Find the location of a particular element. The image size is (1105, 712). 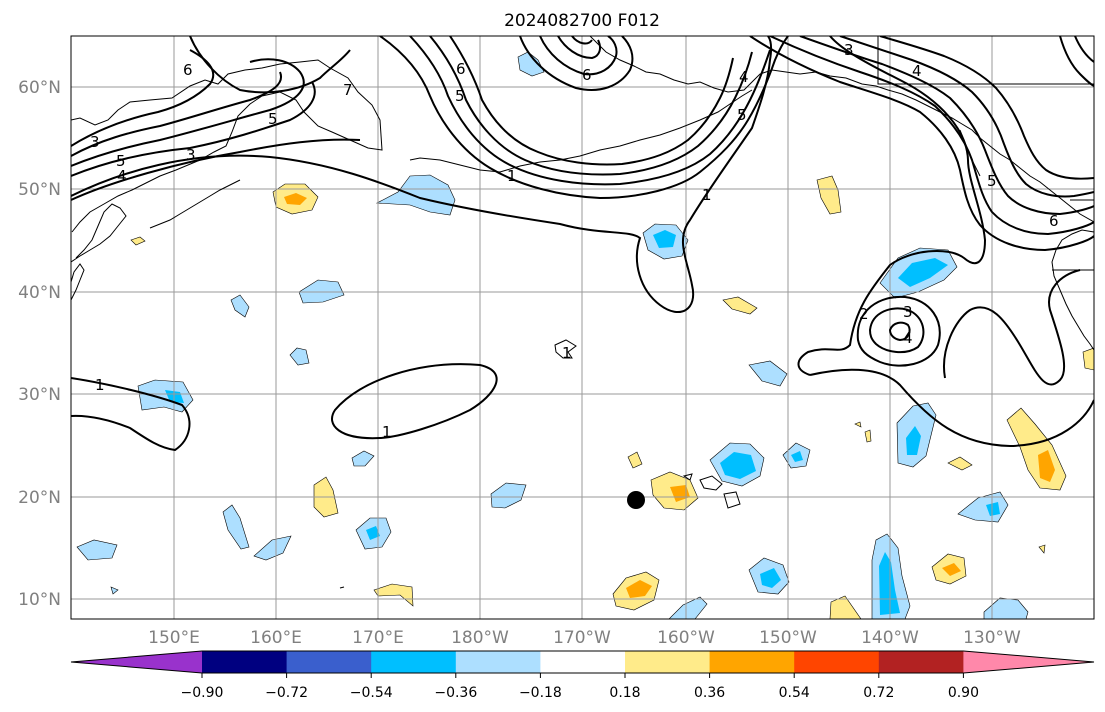

colorbar-extend-min is located at coordinates (136, 662).